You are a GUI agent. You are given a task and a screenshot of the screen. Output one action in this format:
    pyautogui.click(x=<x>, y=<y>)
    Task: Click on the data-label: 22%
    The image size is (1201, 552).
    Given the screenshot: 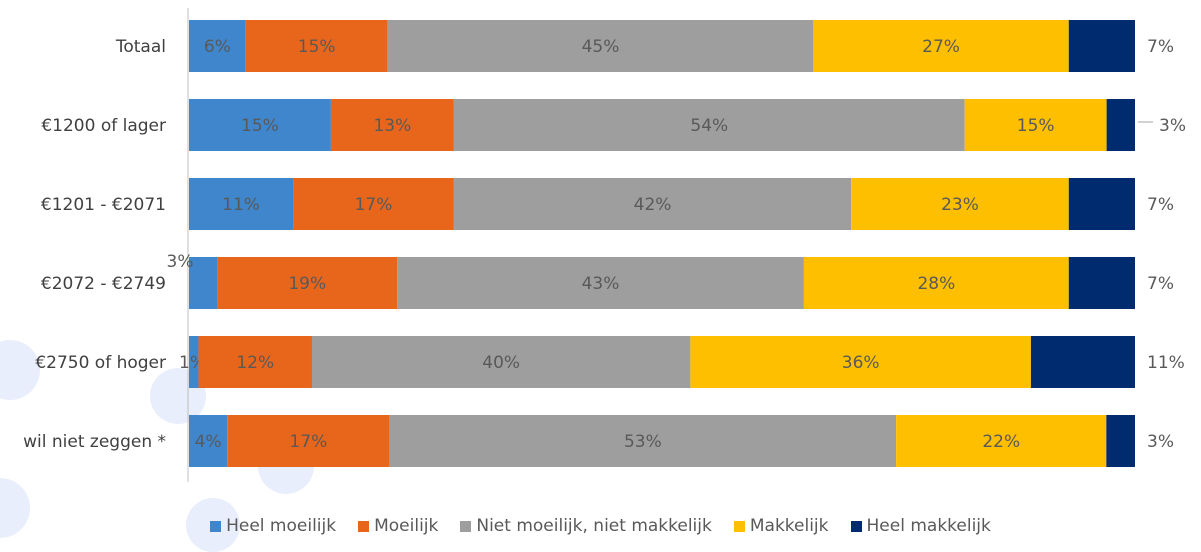 What is the action you would take?
    pyautogui.click(x=1001, y=442)
    